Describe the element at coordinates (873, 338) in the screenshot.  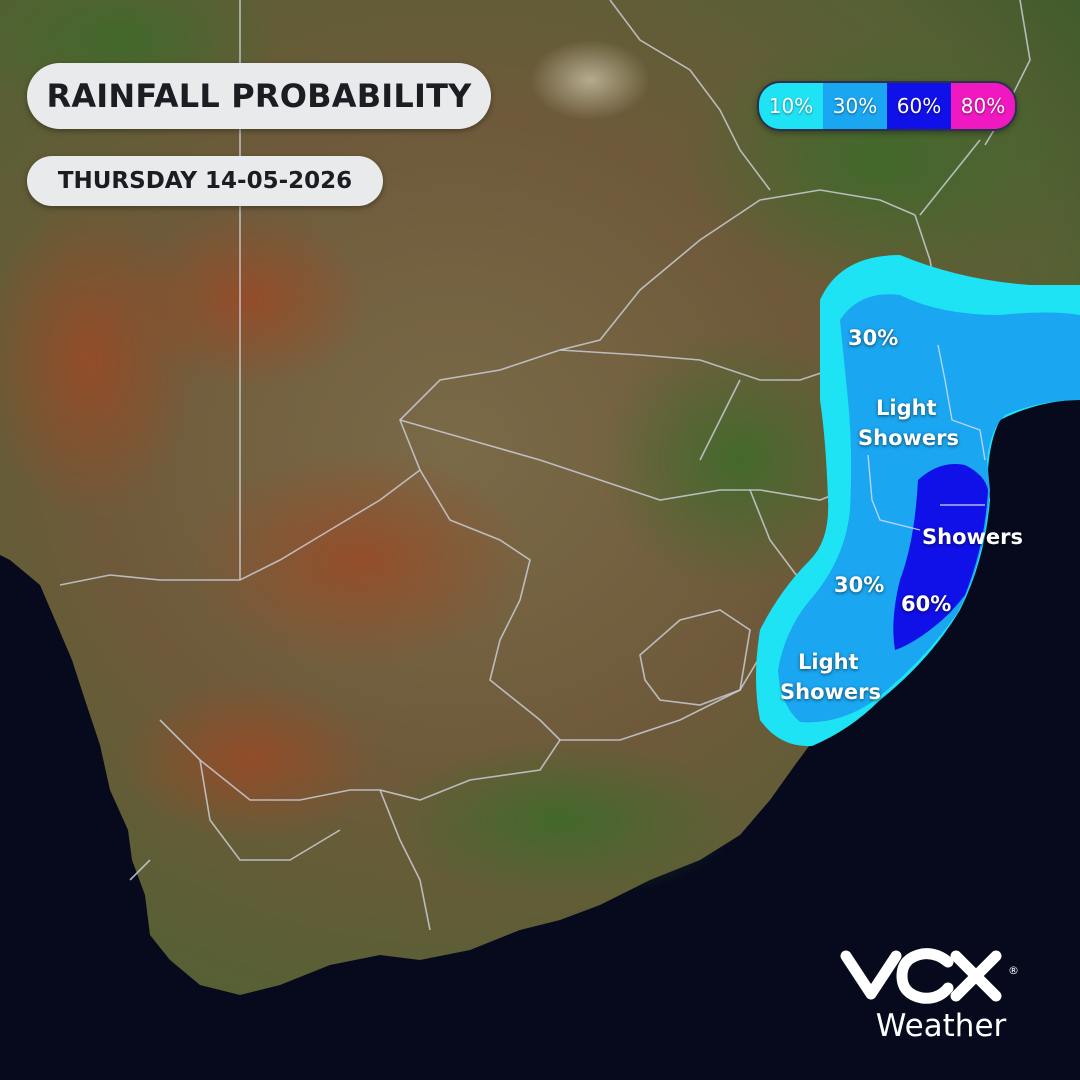
I see `label-north-probability: 30%` at that location.